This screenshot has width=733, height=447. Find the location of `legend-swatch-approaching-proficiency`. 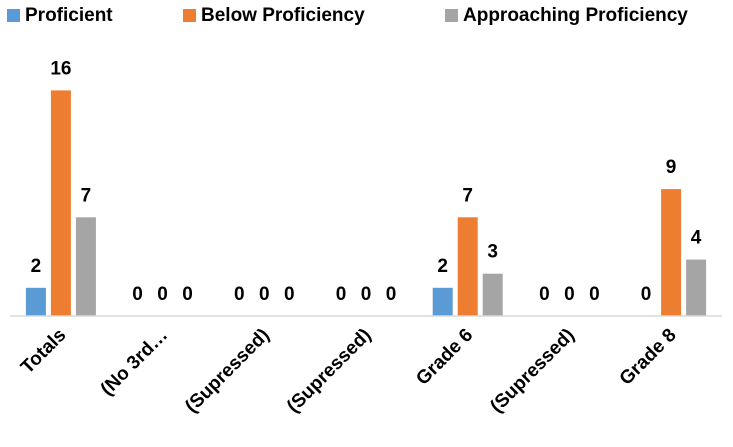

legend-swatch-approaching-proficiency is located at coordinates (451, 15).